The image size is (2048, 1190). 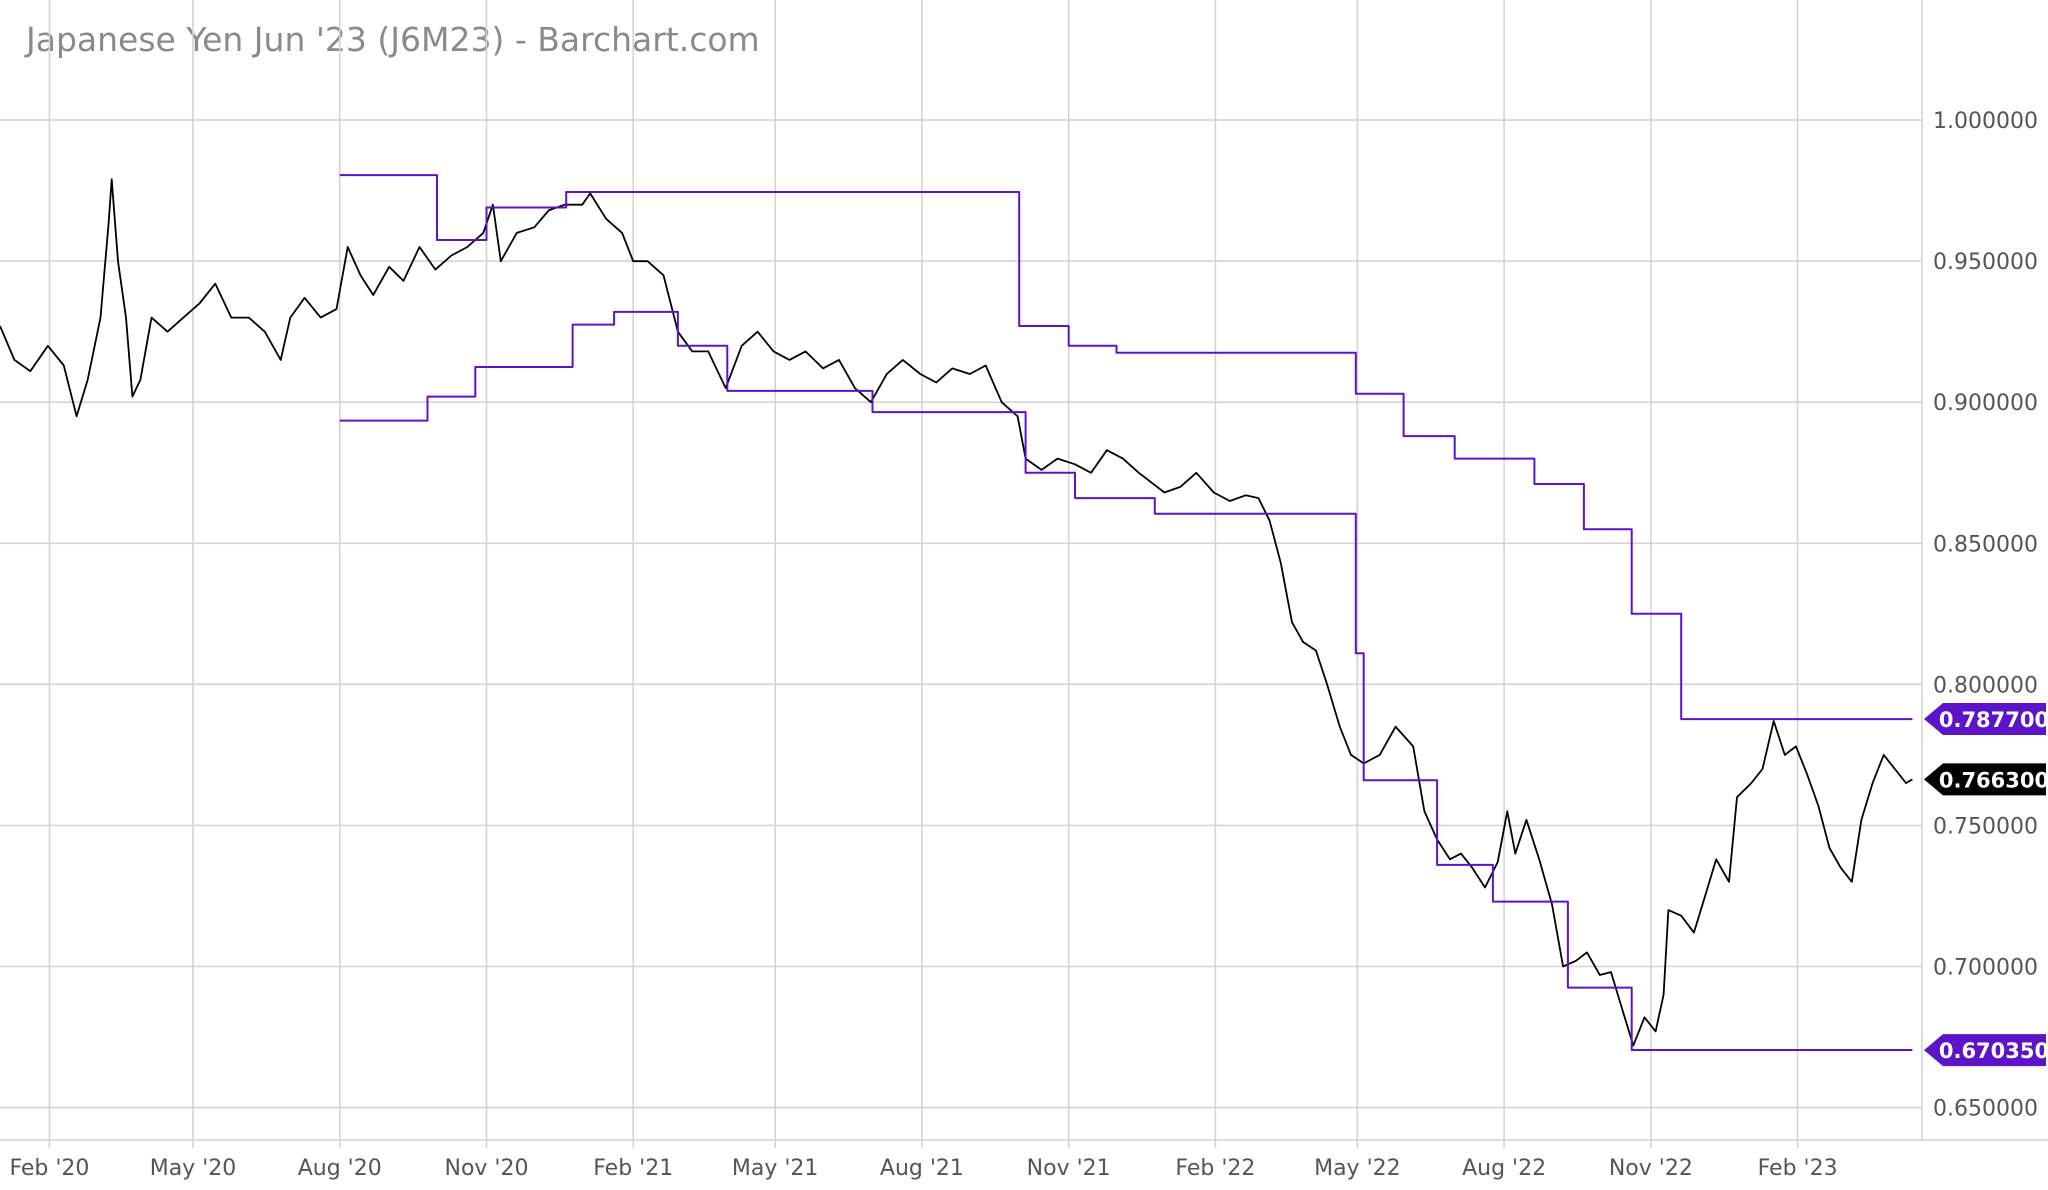 What do you see at coordinates (486, 1168) in the screenshot?
I see `x-tick-label: Nov '20` at bounding box center [486, 1168].